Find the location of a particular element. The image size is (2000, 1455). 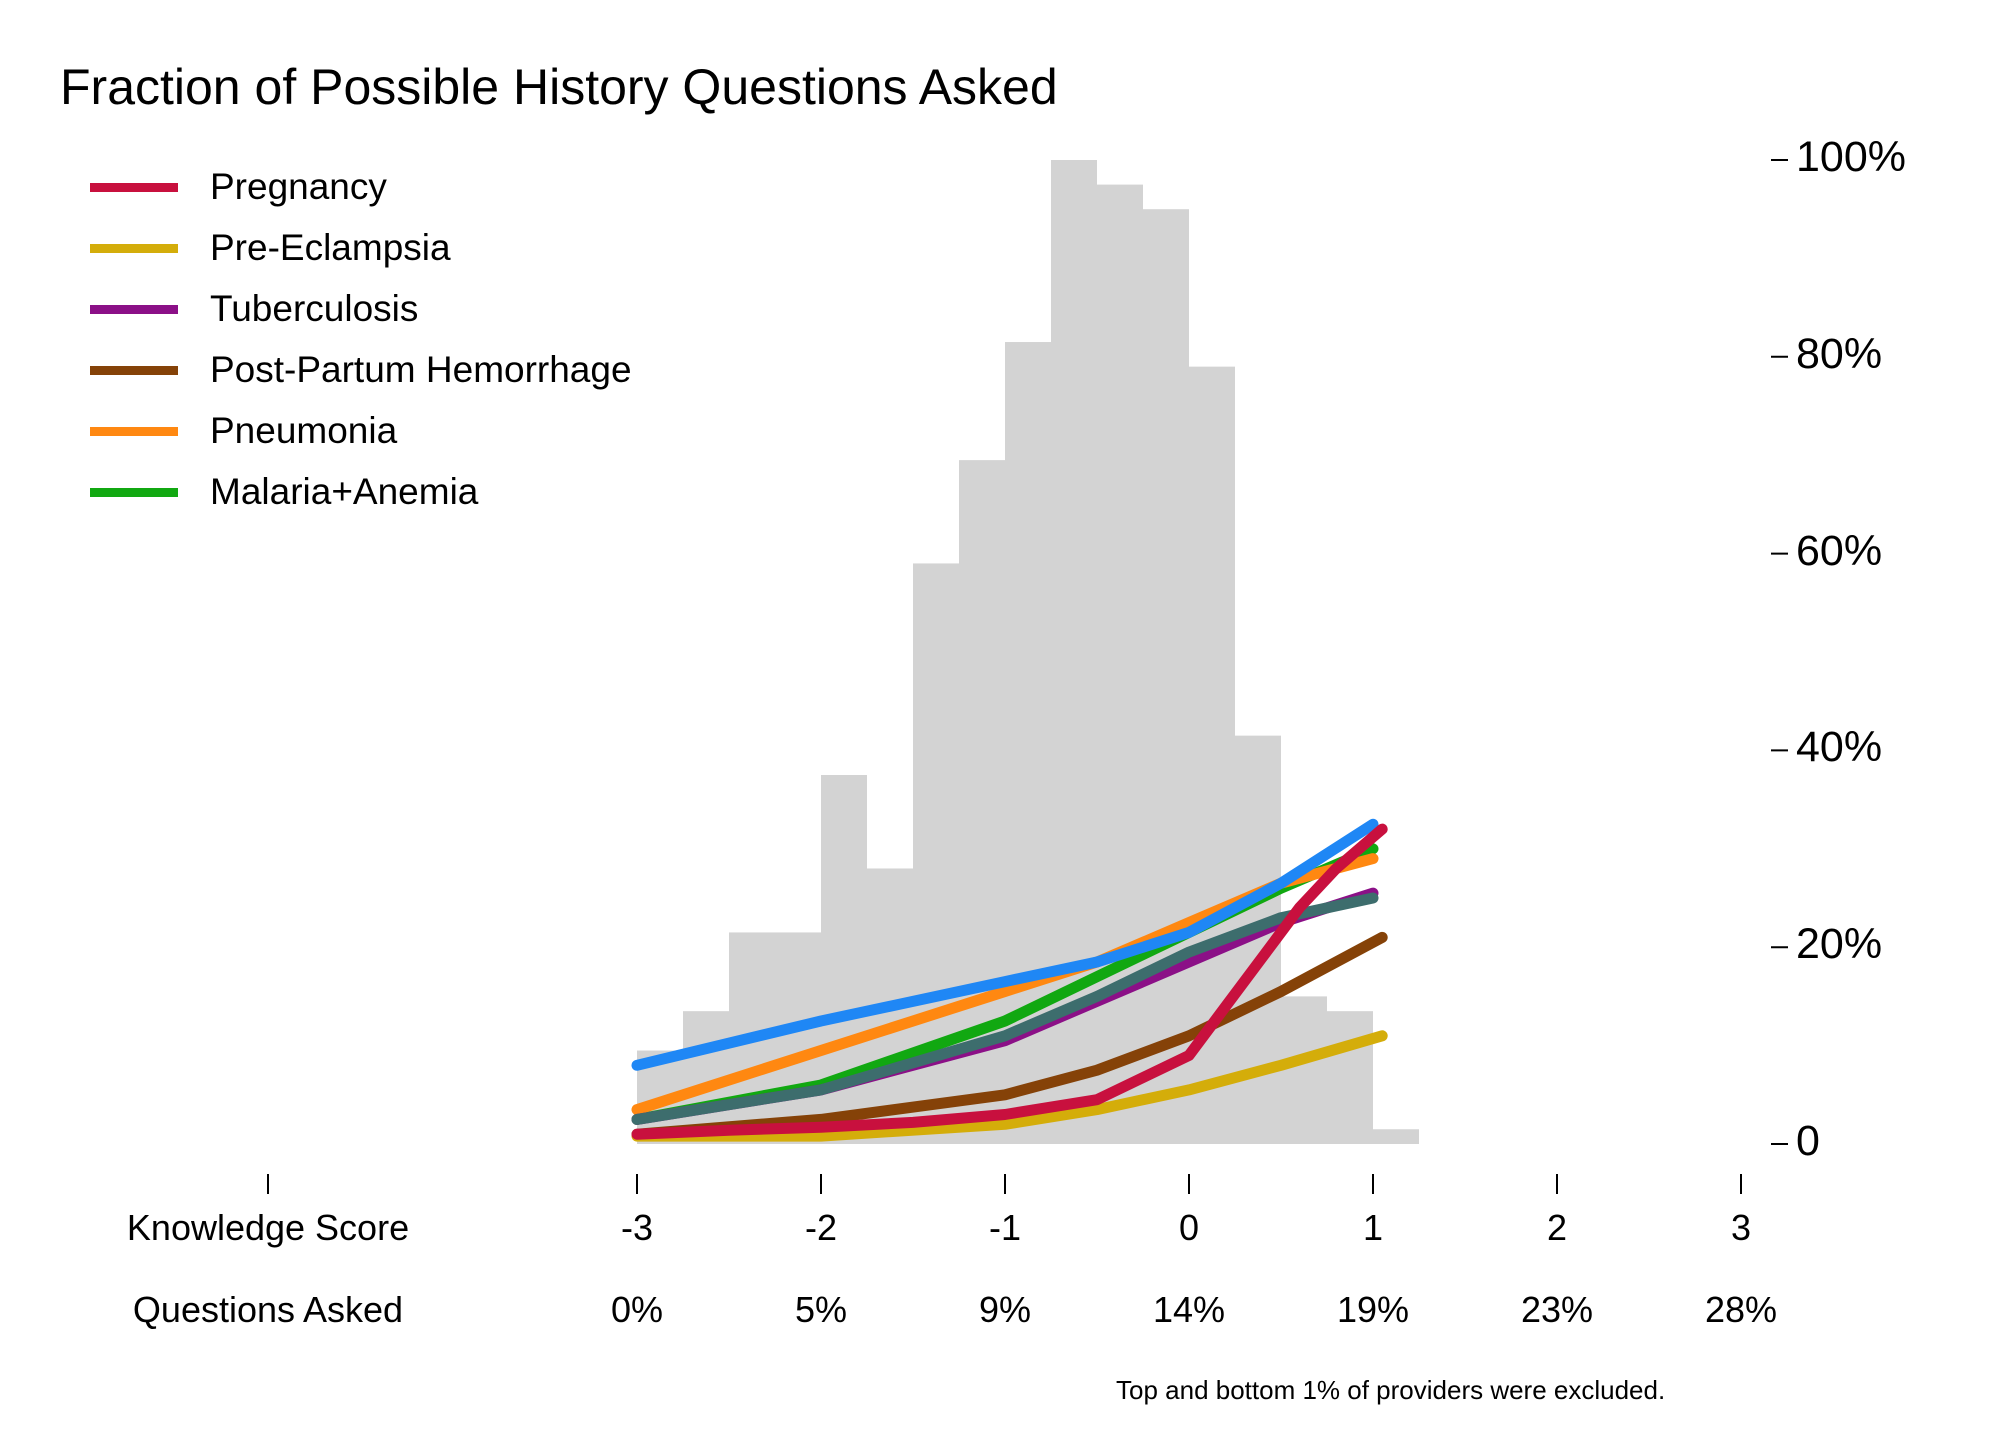

legend-label: Post-Partum Hemorrhage is located at coordinates (421, 369).